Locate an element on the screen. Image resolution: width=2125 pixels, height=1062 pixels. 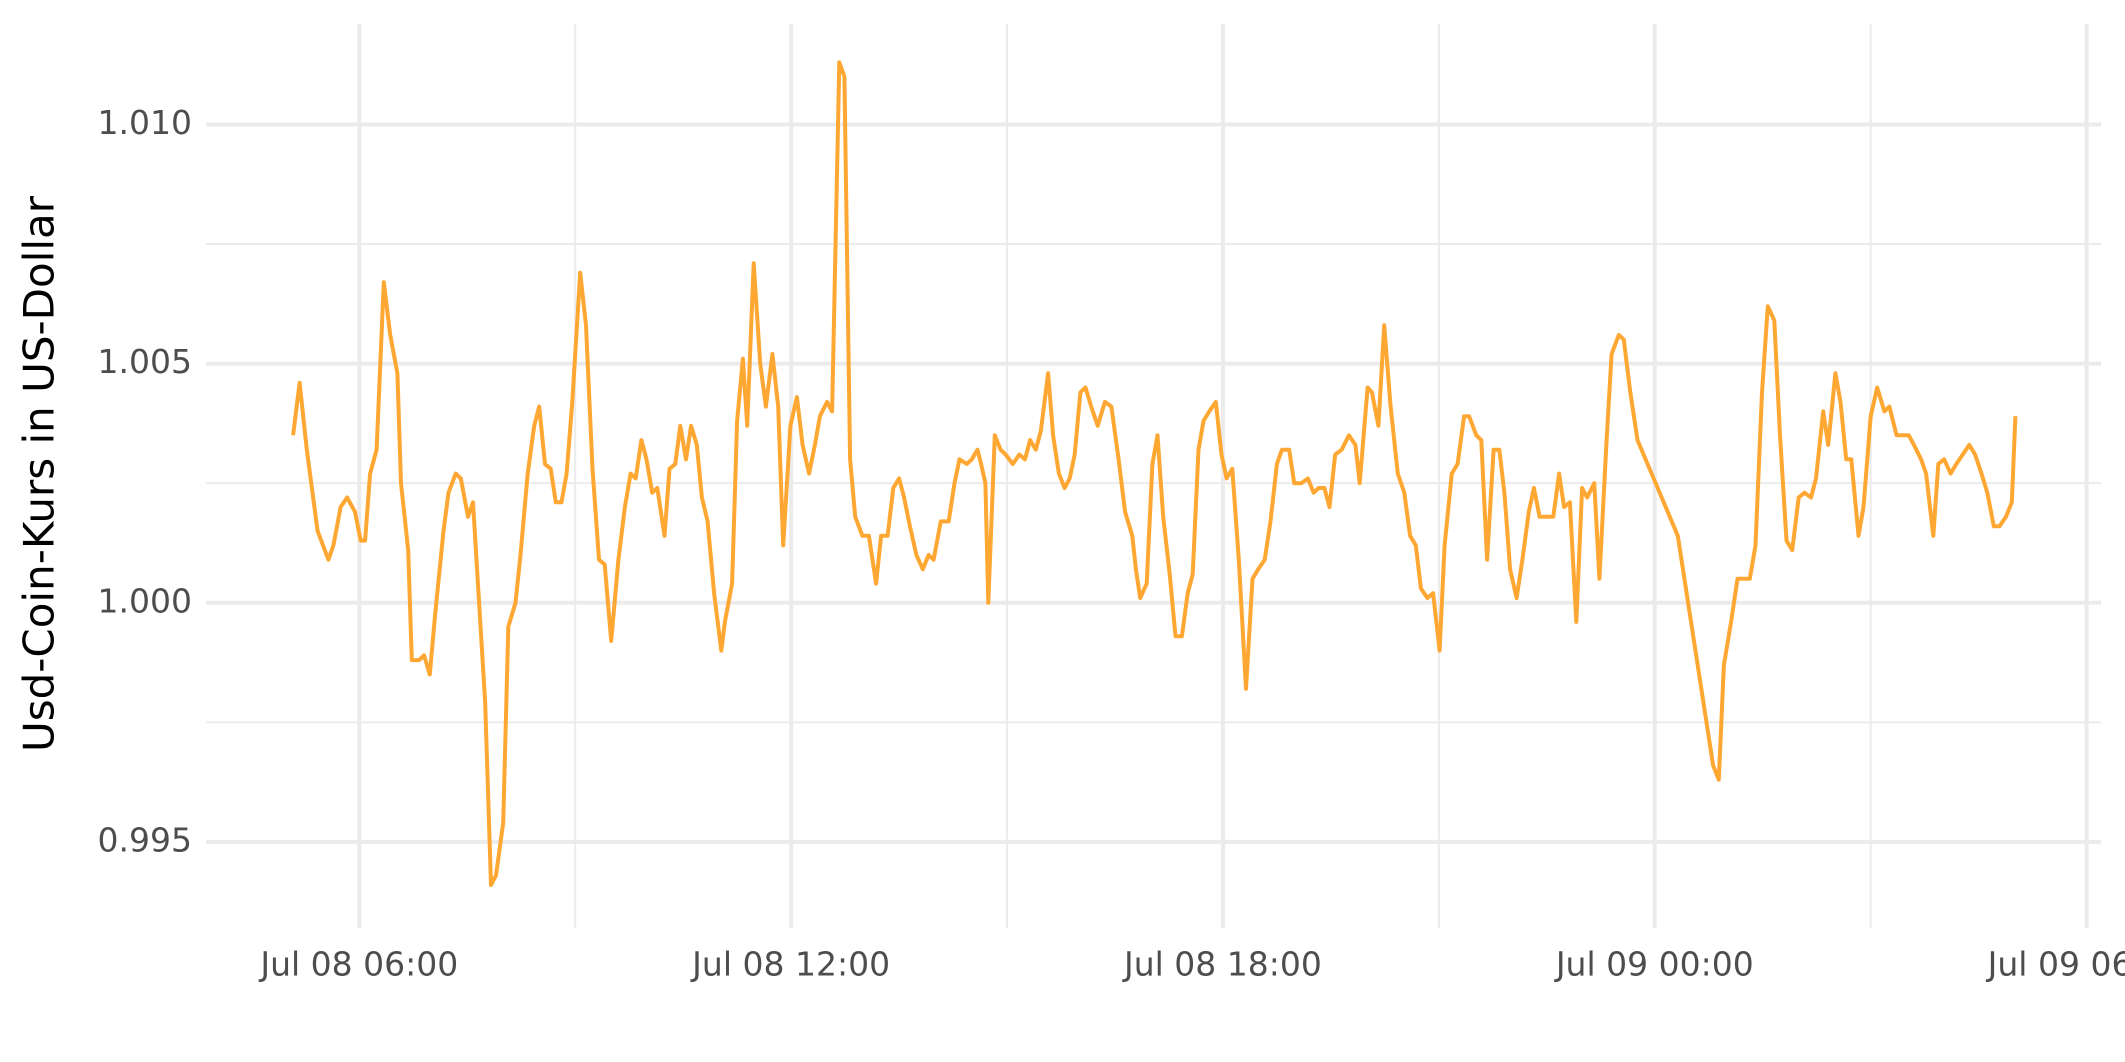
x-tick-label: Jul 08 06:00 is located at coordinates (358, 964).